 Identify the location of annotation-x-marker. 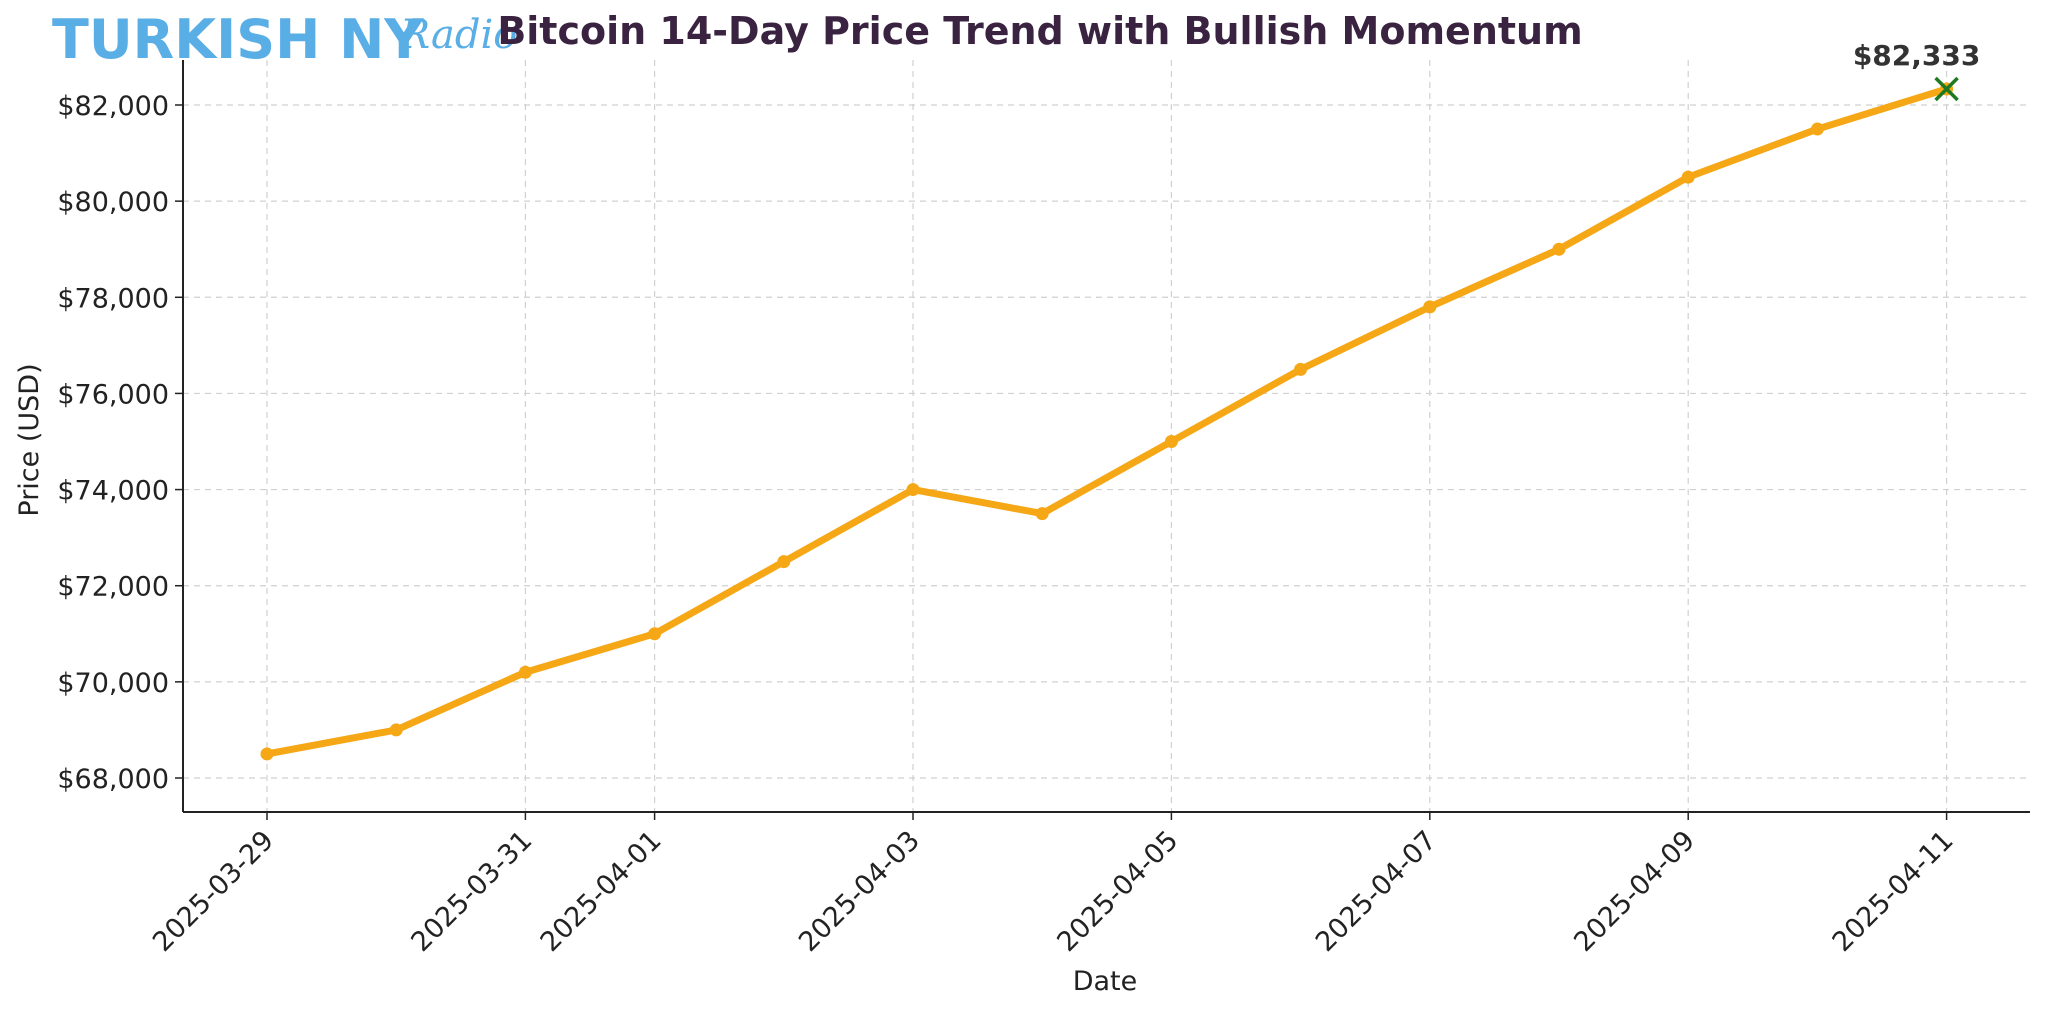
(1946, 89).